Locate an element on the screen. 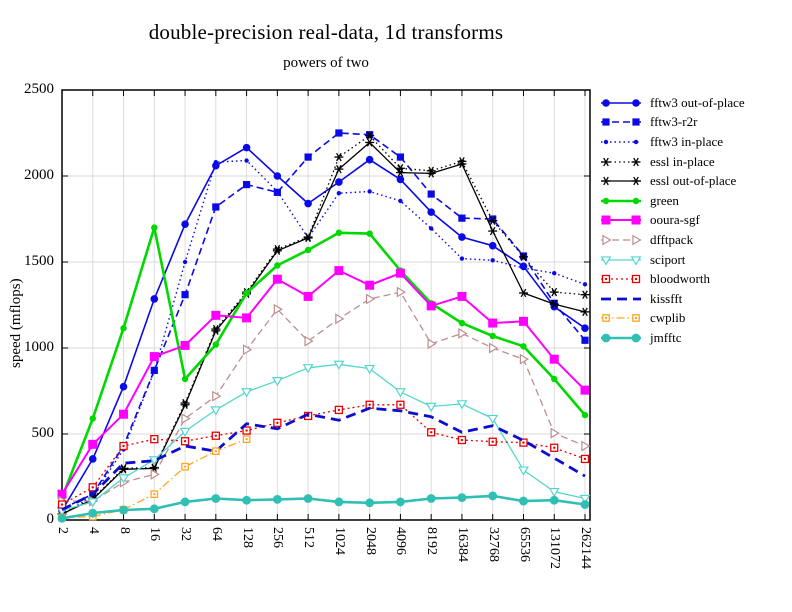 This screenshot has height=612, width=792. legend-item: green is located at coordinates (672, 201).